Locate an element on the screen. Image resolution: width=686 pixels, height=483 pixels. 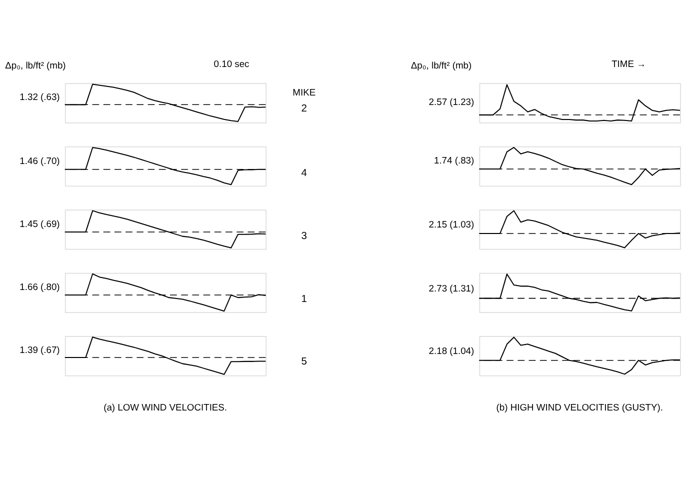
text: (a) LOW WIND VELOCITIES. is located at coordinates (166, 406).